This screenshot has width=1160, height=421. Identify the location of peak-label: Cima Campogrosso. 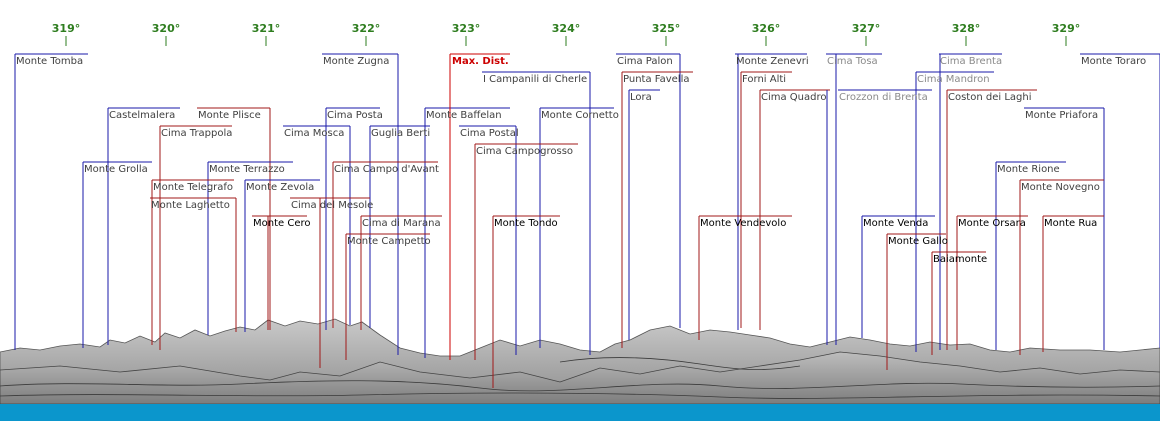
(524, 151).